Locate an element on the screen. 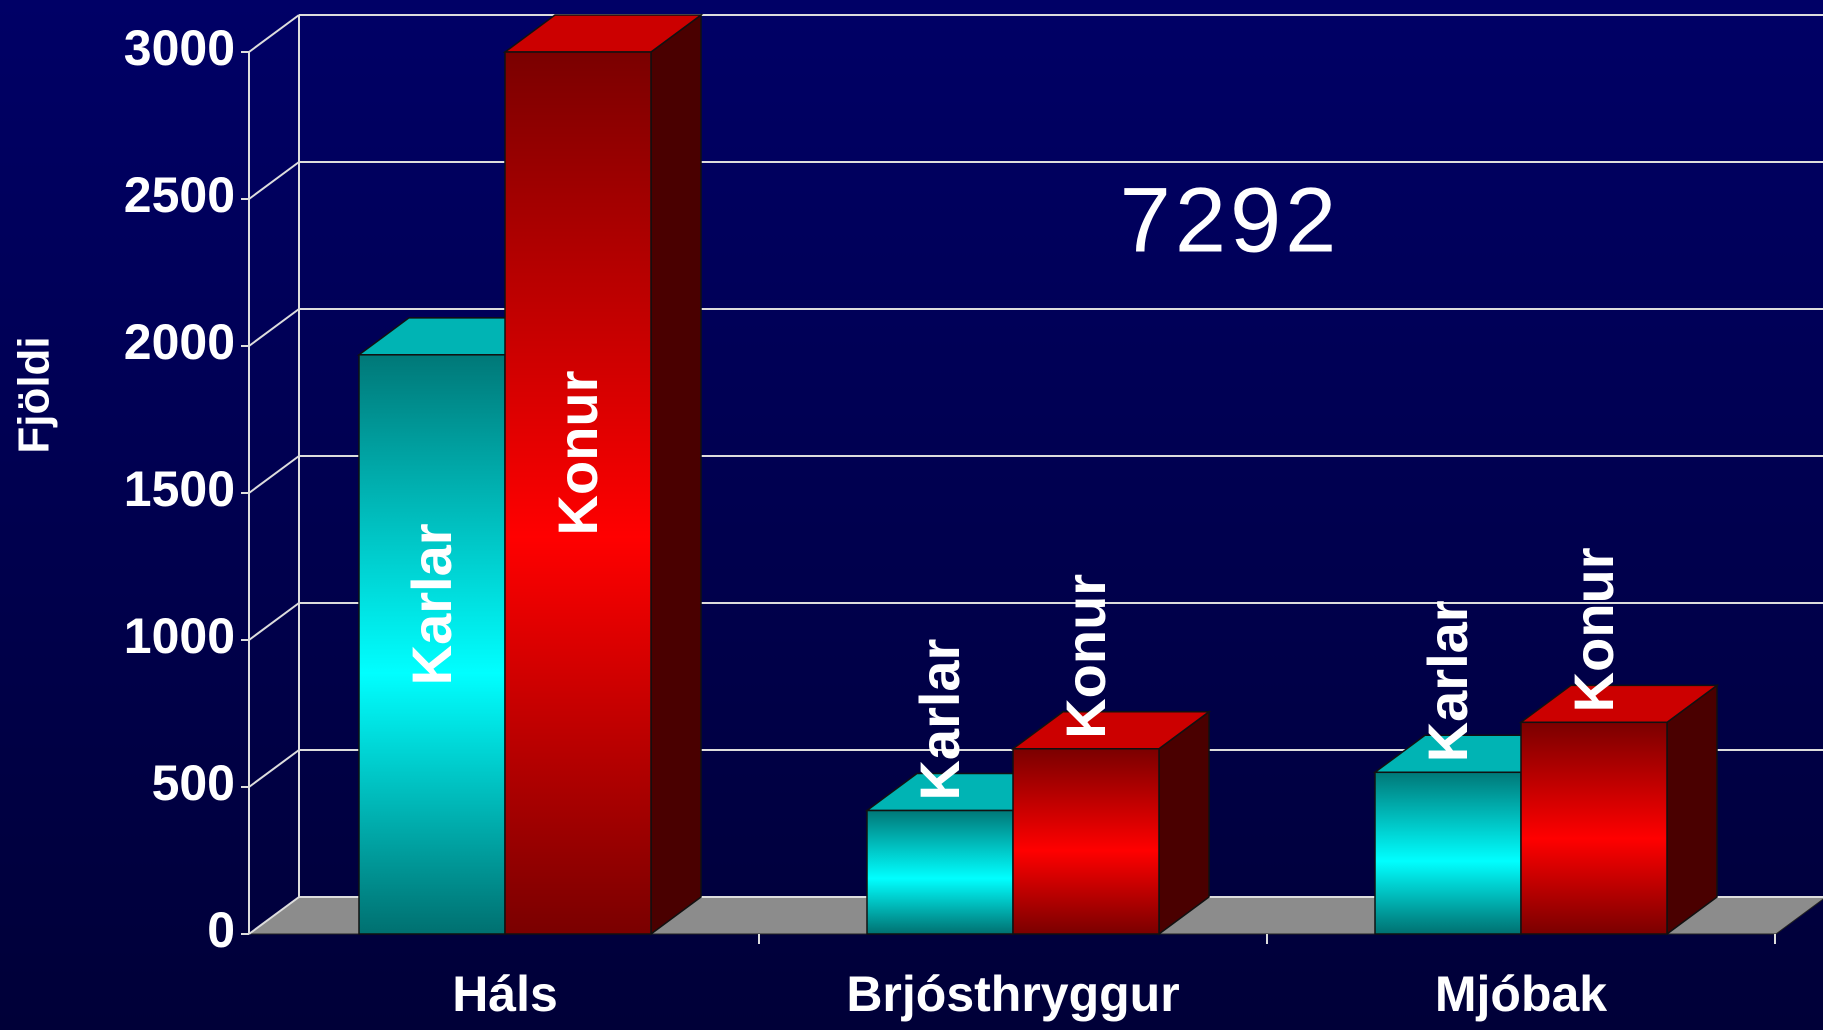 The image size is (1823, 1030). x-tick-label: Háls is located at coordinates (505, 994).